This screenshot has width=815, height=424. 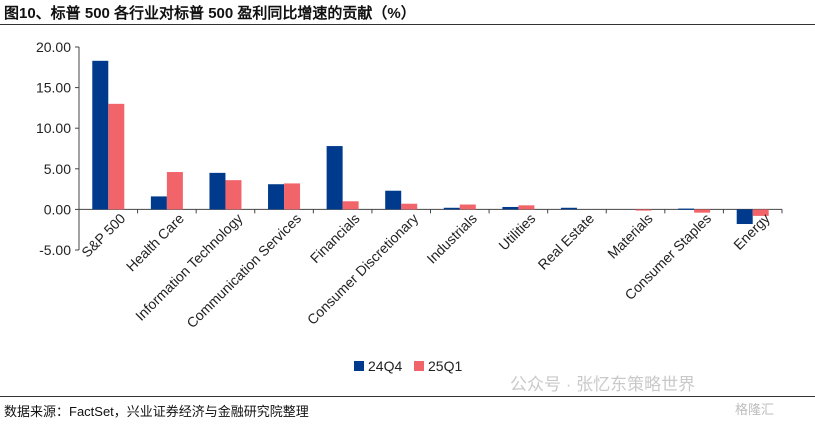 What do you see at coordinates (566, 241) in the screenshot?
I see `x-category-label: Real Estate` at bounding box center [566, 241].